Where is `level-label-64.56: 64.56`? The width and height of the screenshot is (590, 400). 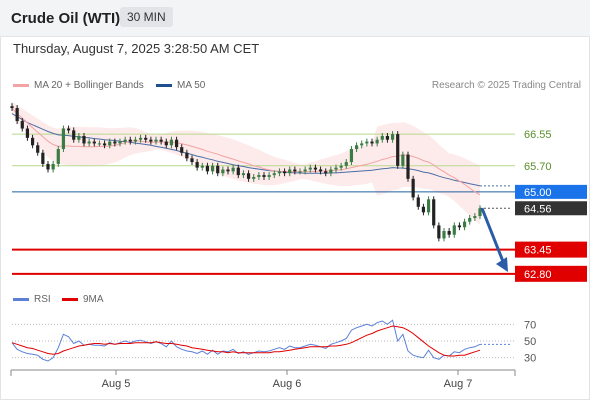
level-label-64.56: 64.56 is located at coordinates (538, 209).